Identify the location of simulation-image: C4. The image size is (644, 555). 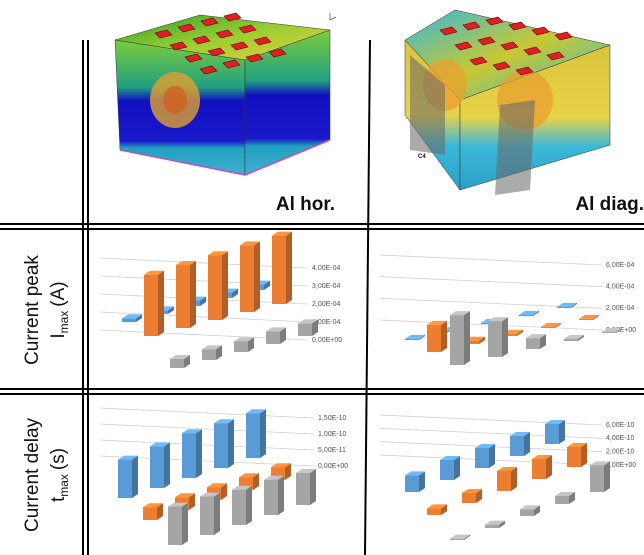
(507, 102).